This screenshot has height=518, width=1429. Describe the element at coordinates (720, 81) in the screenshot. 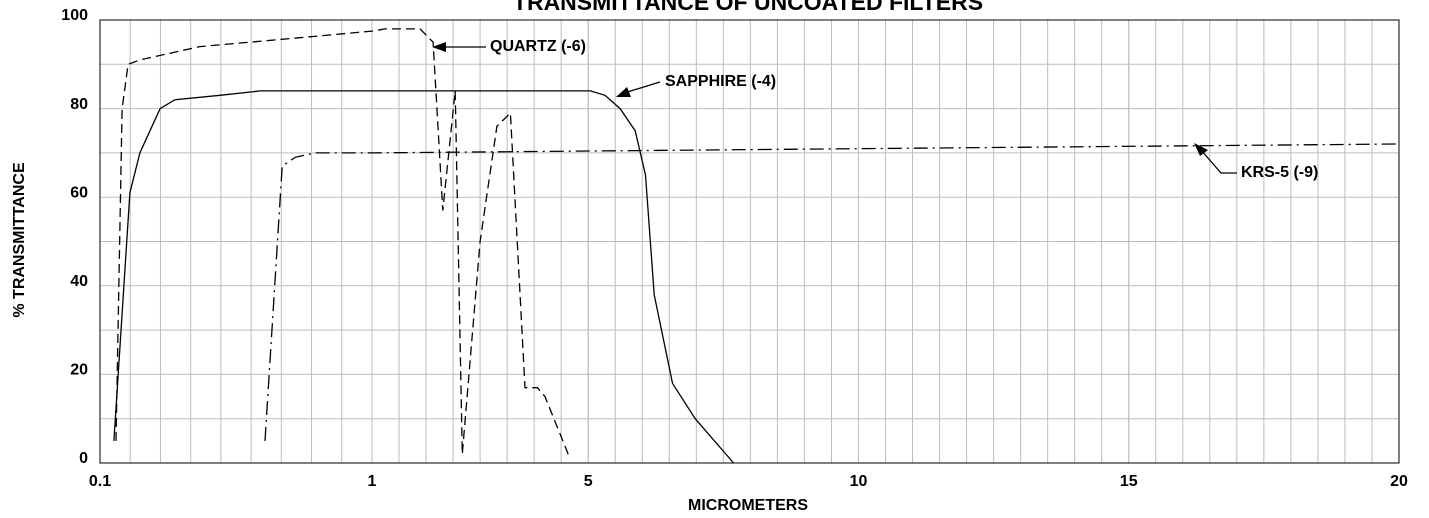

I see `series-label: SAPPHIRE (-4)` at that location.